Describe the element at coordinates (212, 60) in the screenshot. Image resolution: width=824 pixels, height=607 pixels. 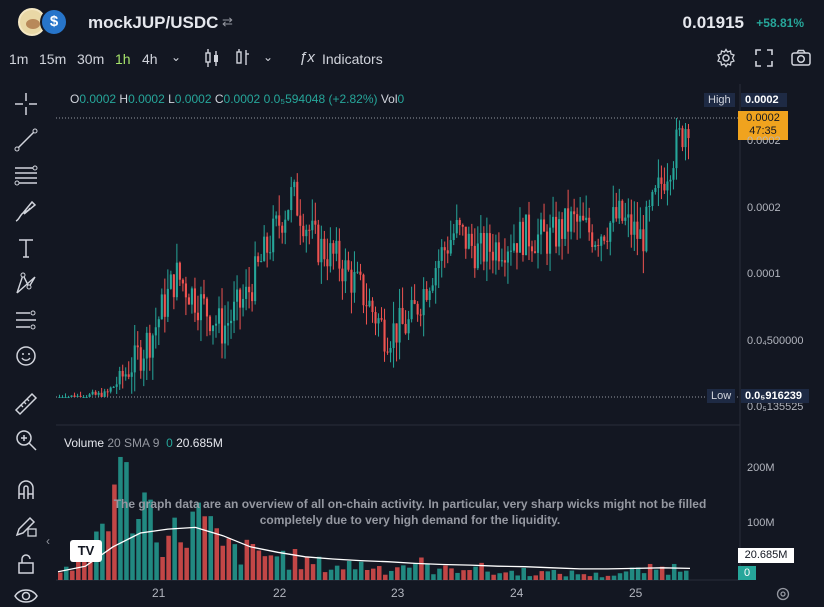
I see `candles-style-icon` at that location.